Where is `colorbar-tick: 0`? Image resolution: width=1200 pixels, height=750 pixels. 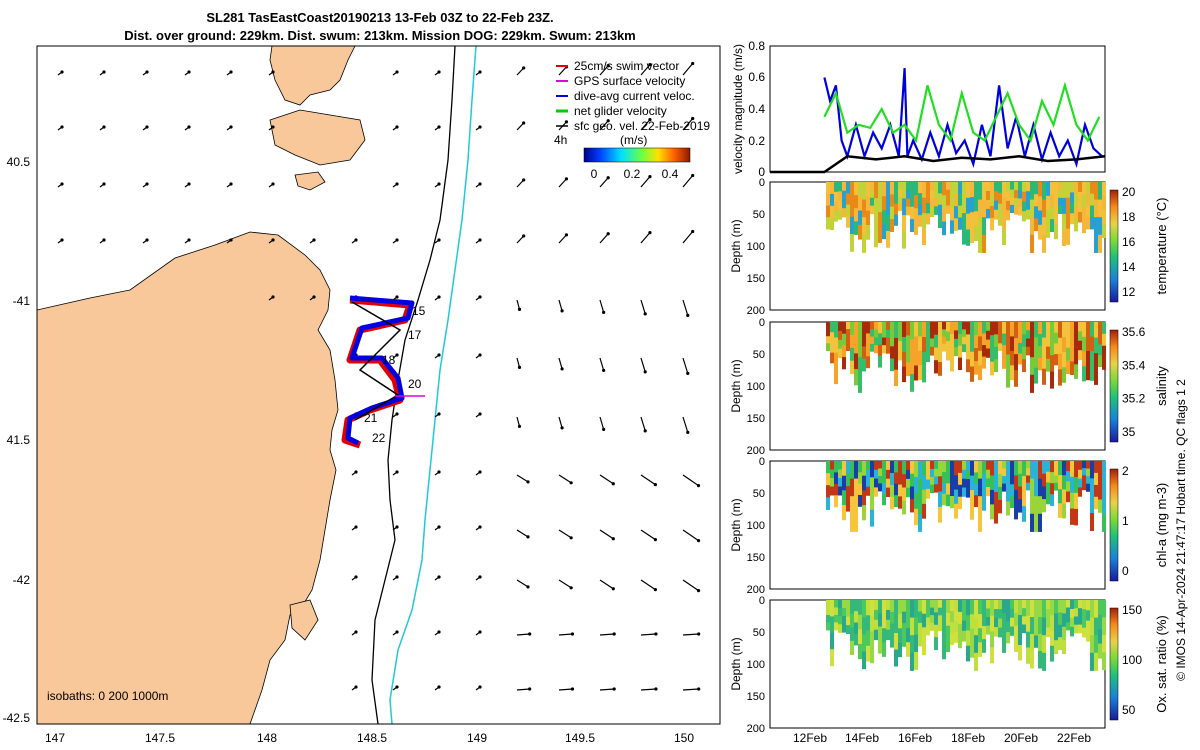
colorbar-tick: 0 is located at coordinates (1125, 571).